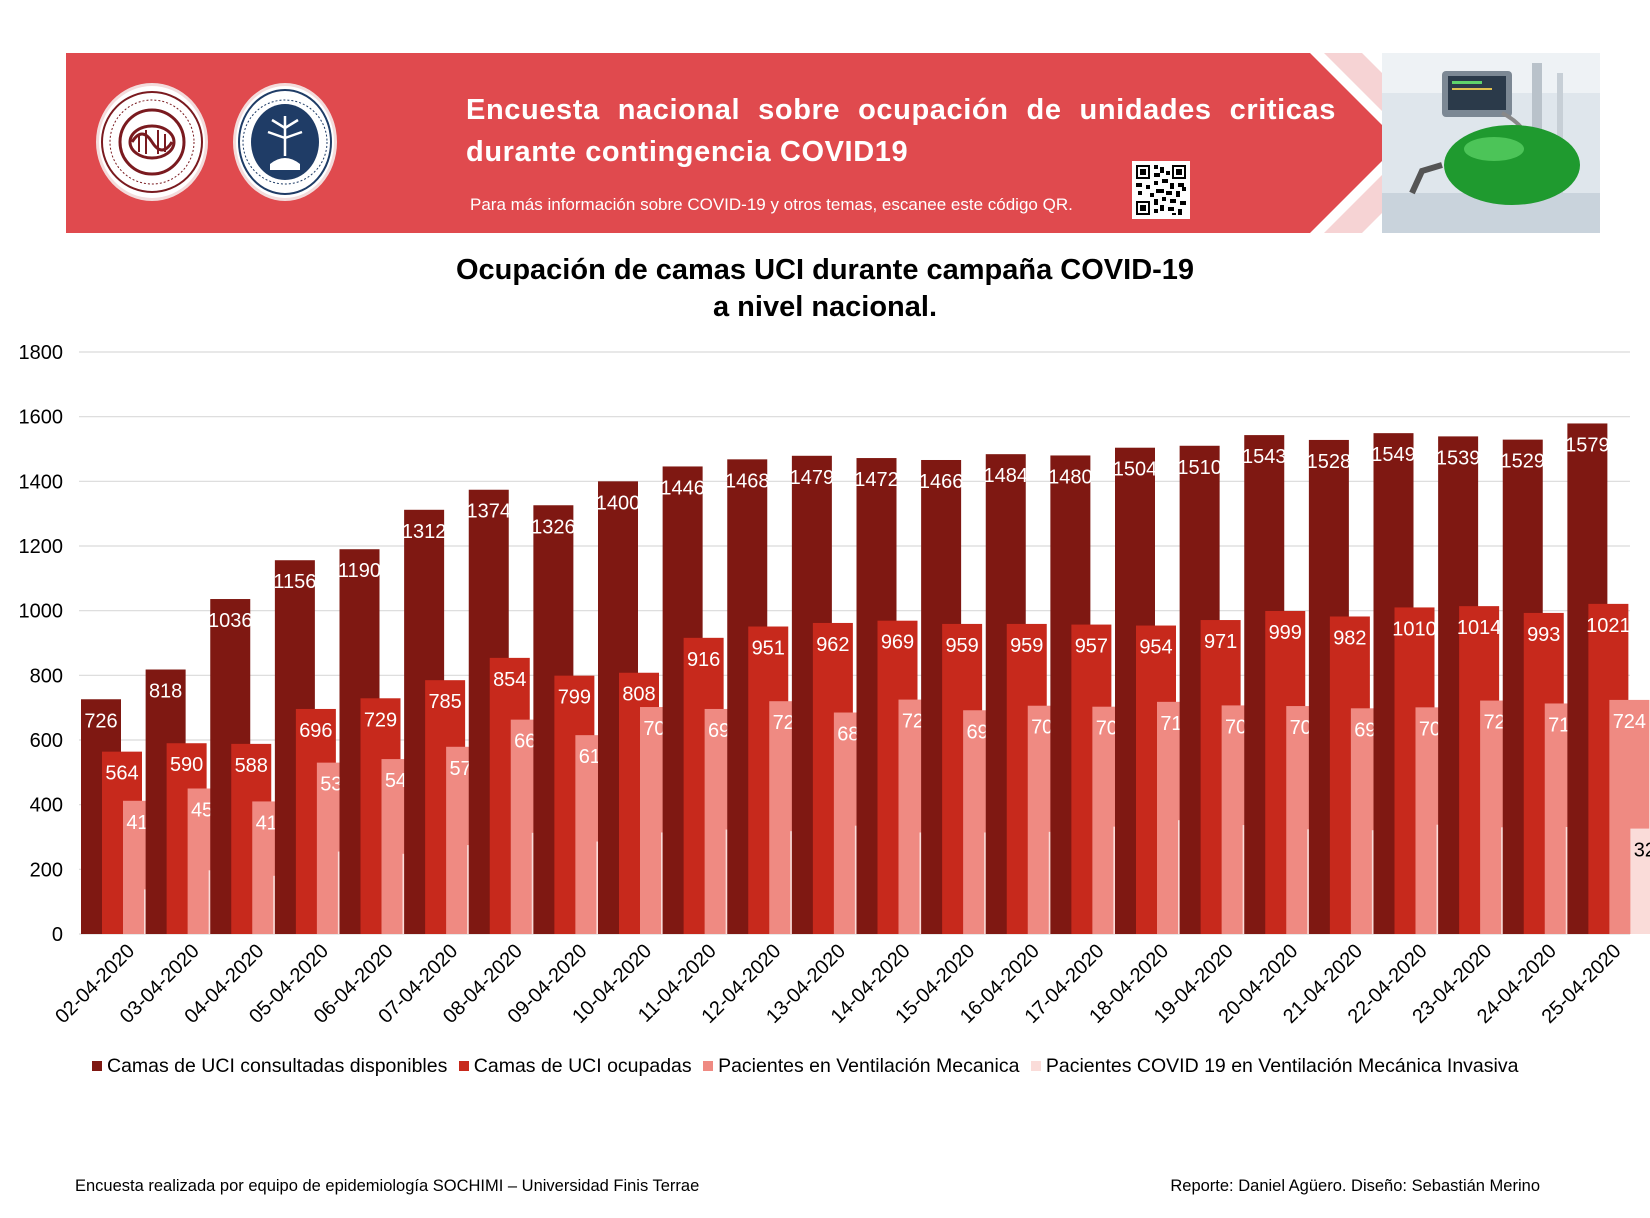 The height and width of the screenshot is (1218, 1650). Describe the element at coordinates (165, 692) in the screenshot. I see `data-label: 818` at that location.